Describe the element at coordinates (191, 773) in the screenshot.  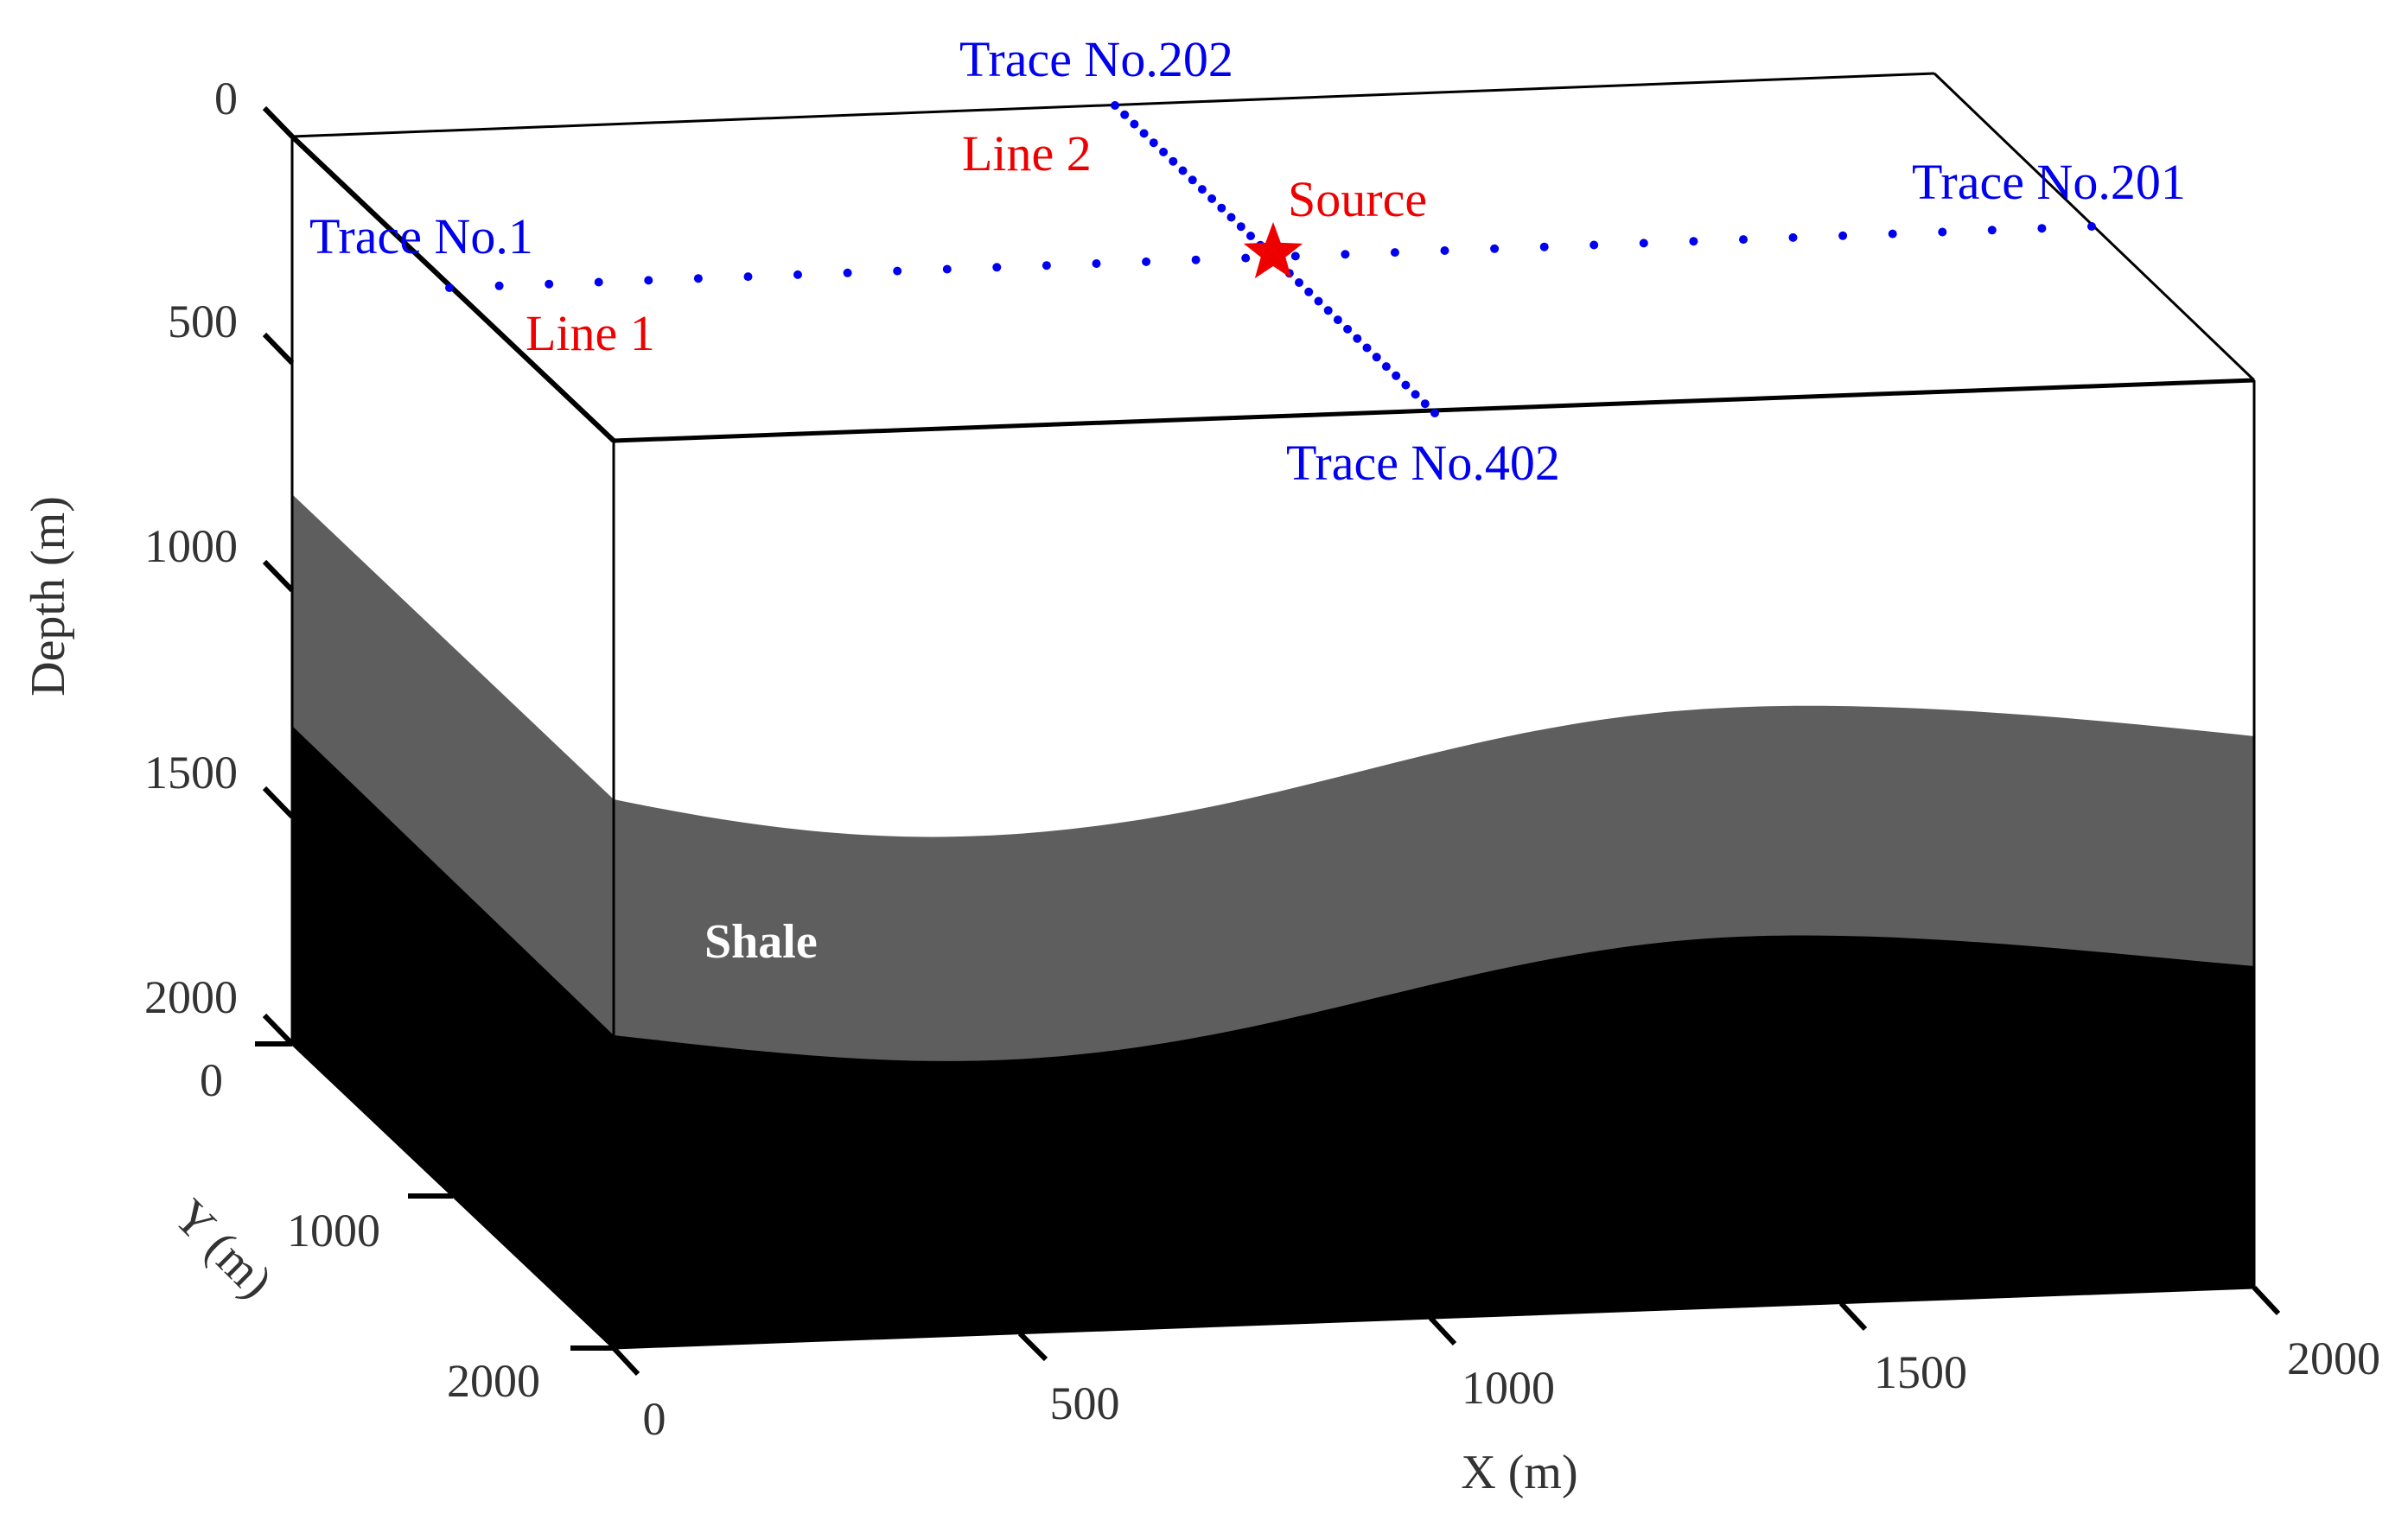
I see `depth-tick-label: 1500` at that location.